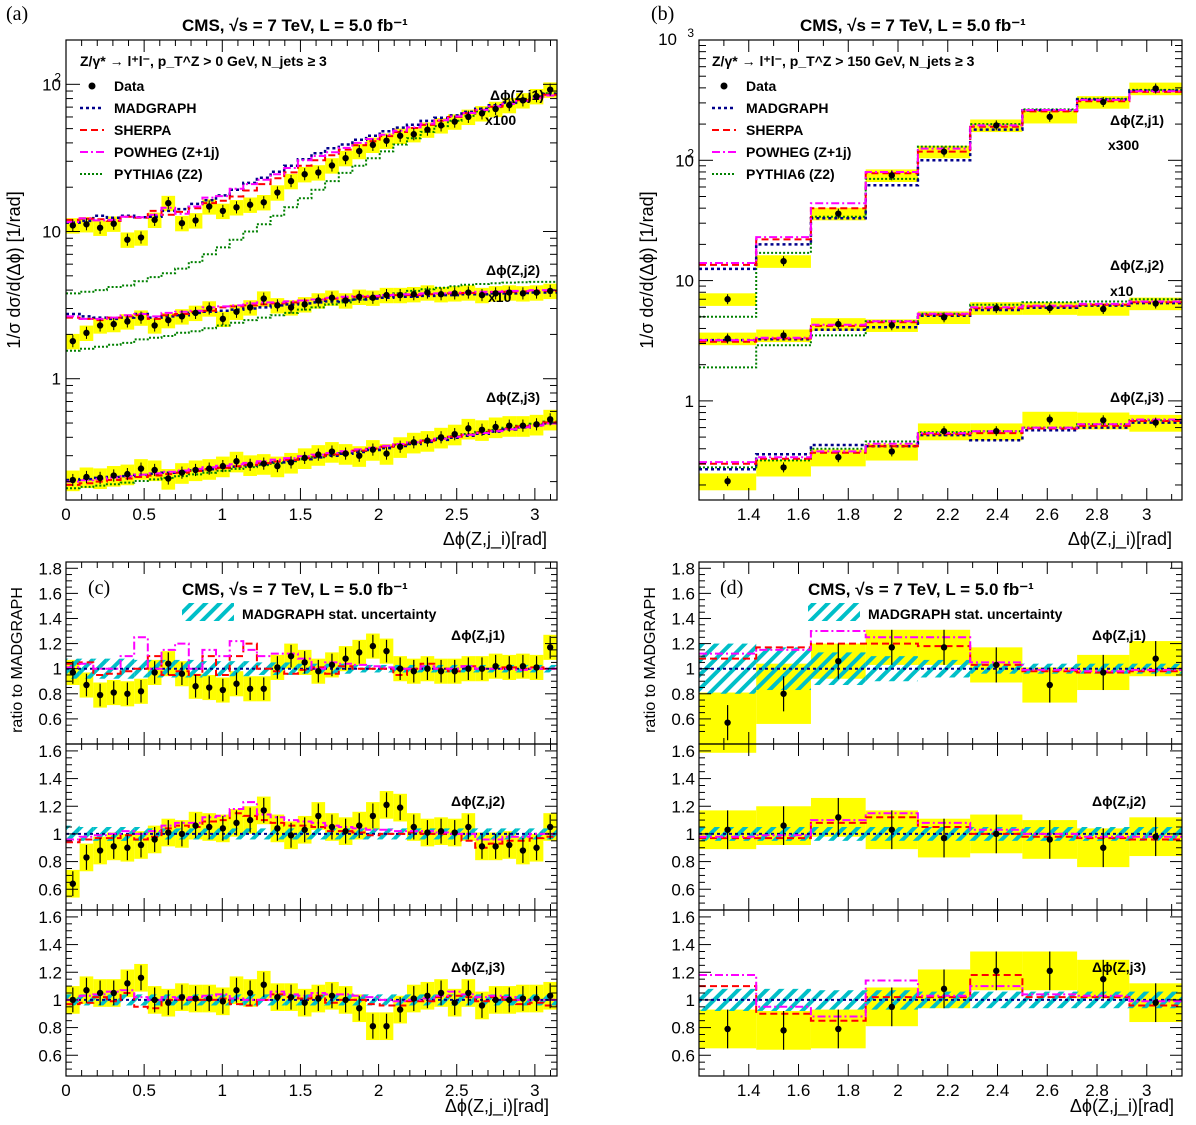  What do you see at coordinates (495, 539) in the screenshot?
I see `panel-a-x-axis-label: Δϕ(Z,j_i)[rad]` at bounding box center [495, 539].